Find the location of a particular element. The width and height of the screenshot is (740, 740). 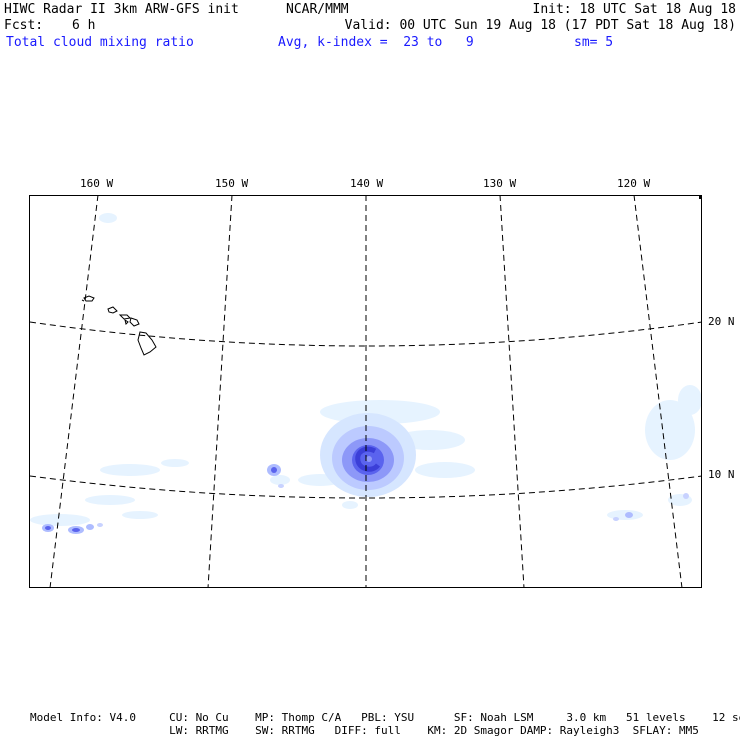

frame-corner-mark is located at coordinates (700, 197).